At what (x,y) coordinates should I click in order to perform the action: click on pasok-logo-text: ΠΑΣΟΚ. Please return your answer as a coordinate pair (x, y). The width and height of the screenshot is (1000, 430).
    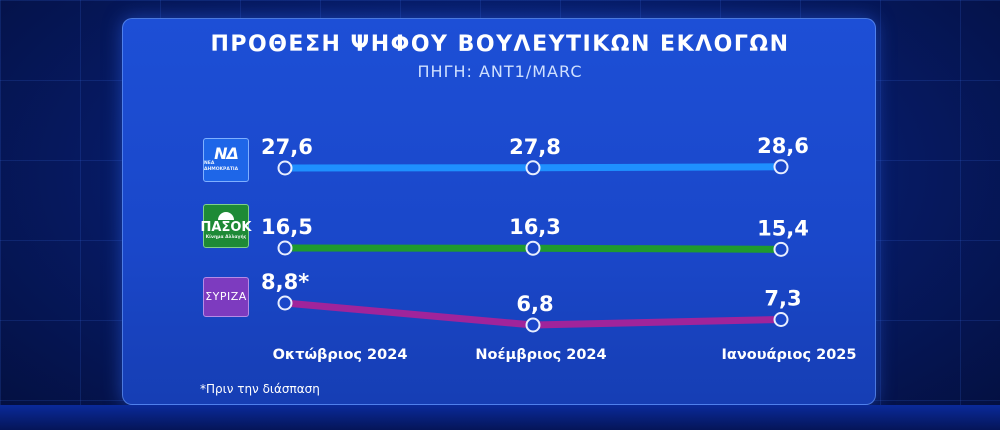
    Looking at the image, I should click on (226, 227).